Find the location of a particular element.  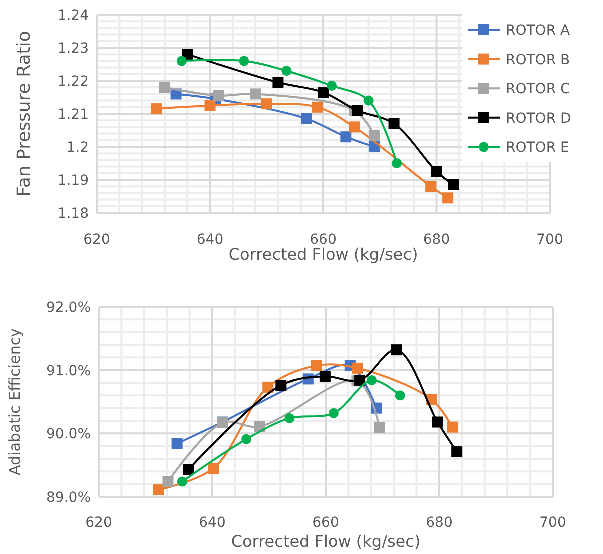

y-tick-label: 92.0% is located at coordinates (68, 308).